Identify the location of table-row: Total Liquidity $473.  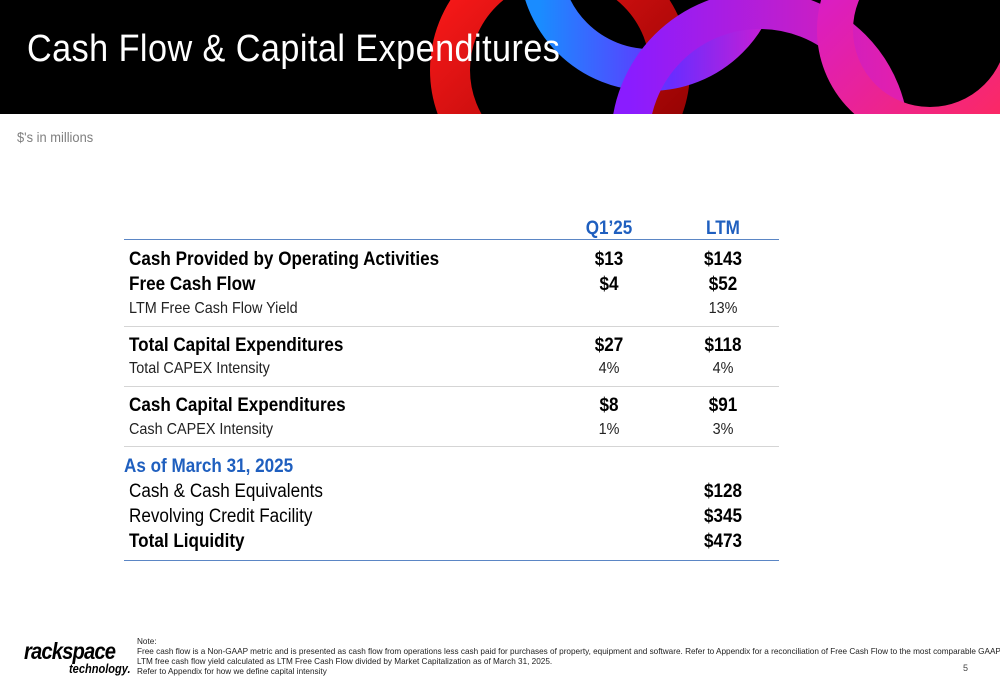
(451, 543).